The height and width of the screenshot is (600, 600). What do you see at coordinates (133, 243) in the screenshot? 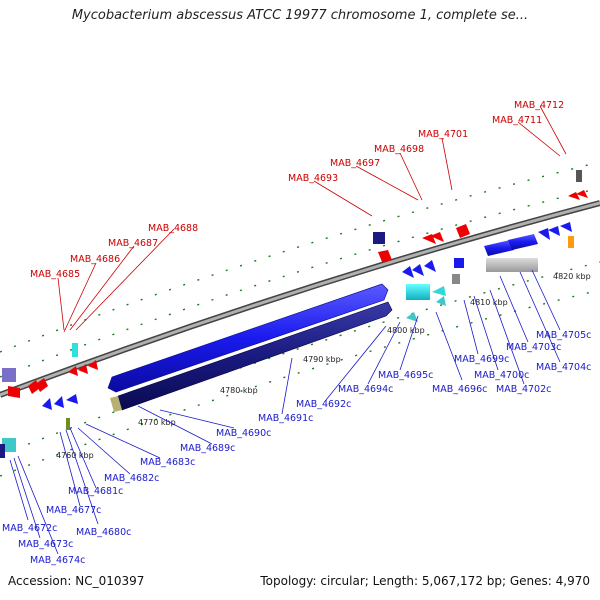
I see `gene-label-upper: MAB_4687` at bounding box center [133, 243].